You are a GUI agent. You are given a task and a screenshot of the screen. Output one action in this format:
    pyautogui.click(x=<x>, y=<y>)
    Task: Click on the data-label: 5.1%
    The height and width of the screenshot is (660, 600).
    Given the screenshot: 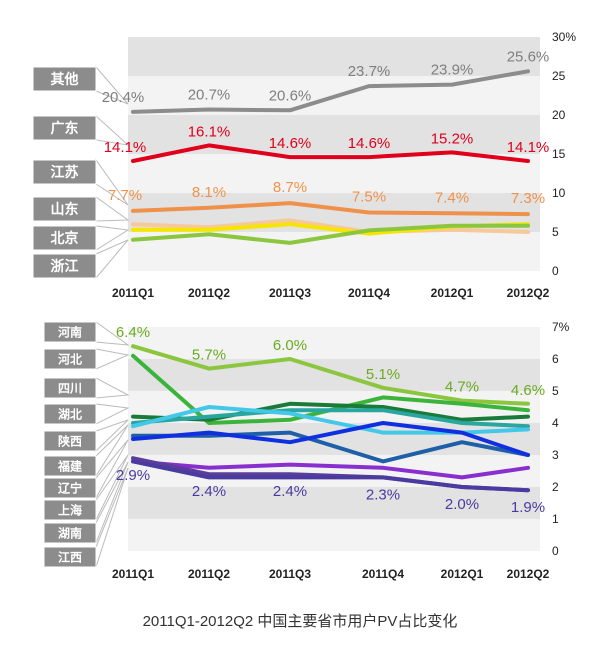 What is the action you would take?
    pyautogui.click(x=383, y=374)
    